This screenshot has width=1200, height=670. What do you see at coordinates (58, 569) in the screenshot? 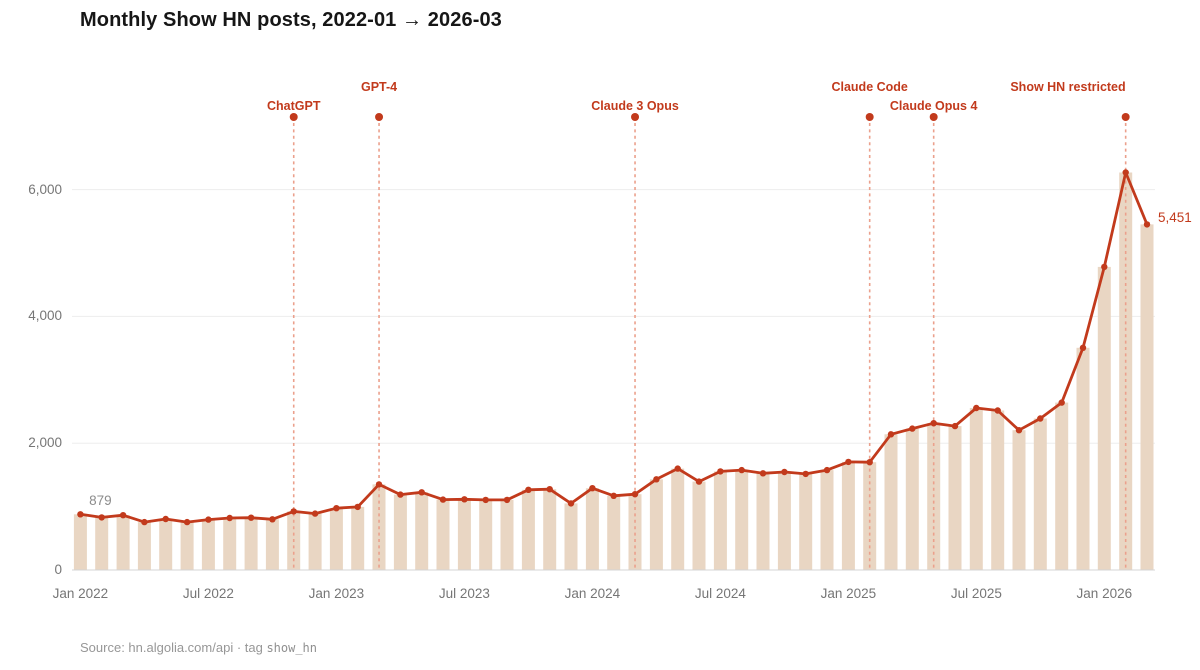
I see `y-tick-0: 0` at bounding box center [58, 569].